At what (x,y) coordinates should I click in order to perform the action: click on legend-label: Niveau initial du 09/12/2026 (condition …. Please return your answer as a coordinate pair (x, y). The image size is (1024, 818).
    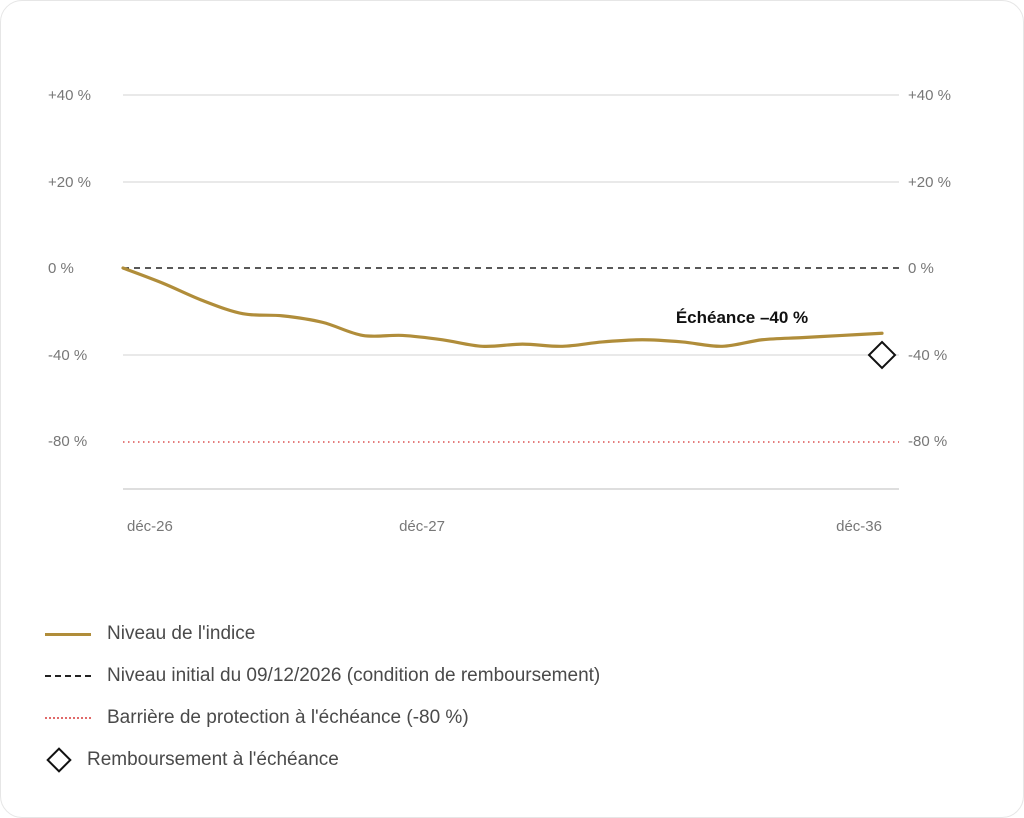
    Looking at the image, I should click on (354, 675).